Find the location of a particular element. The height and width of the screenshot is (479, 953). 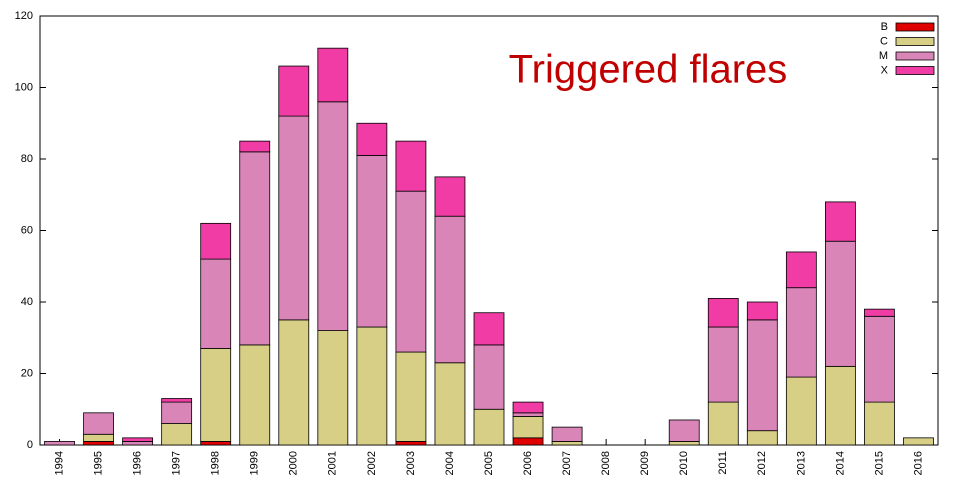

y-tick-label: 120 is located at coordinates (24, 16).